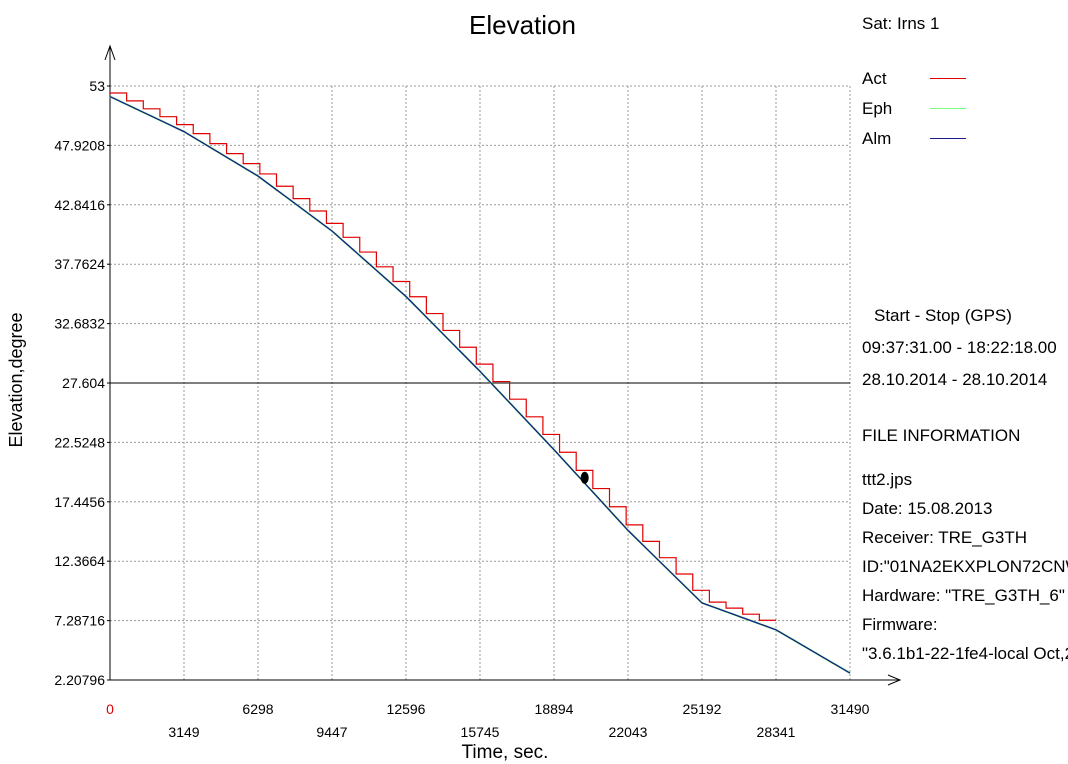 The width and height of the screenshot is (1068, 764). I want to click on x-tick-label: 22043, so click(628, 732).